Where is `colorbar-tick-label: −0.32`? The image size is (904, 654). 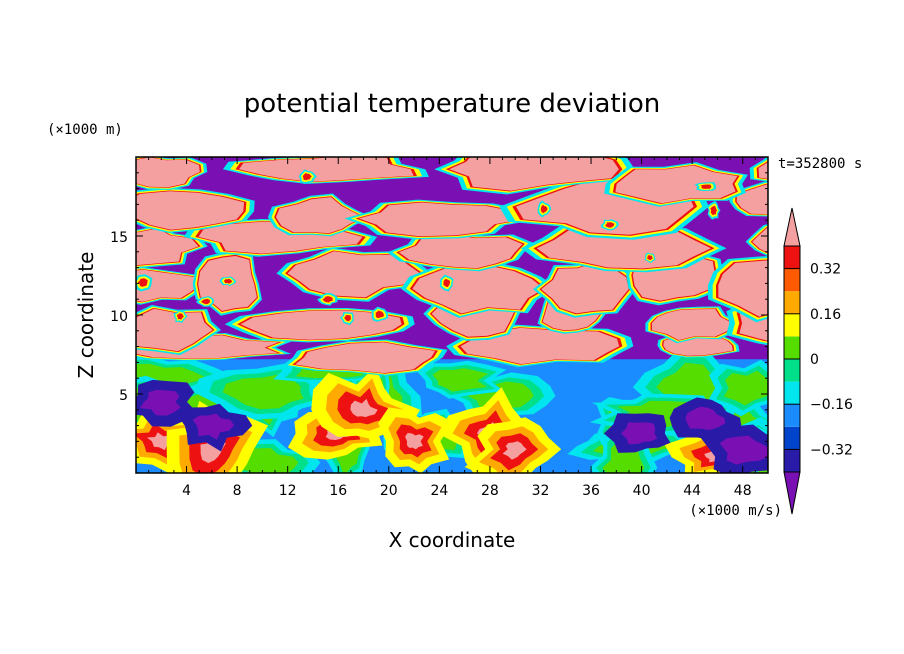 colorbar-tick-label: −0.32 is located at coordinates (831, 450).